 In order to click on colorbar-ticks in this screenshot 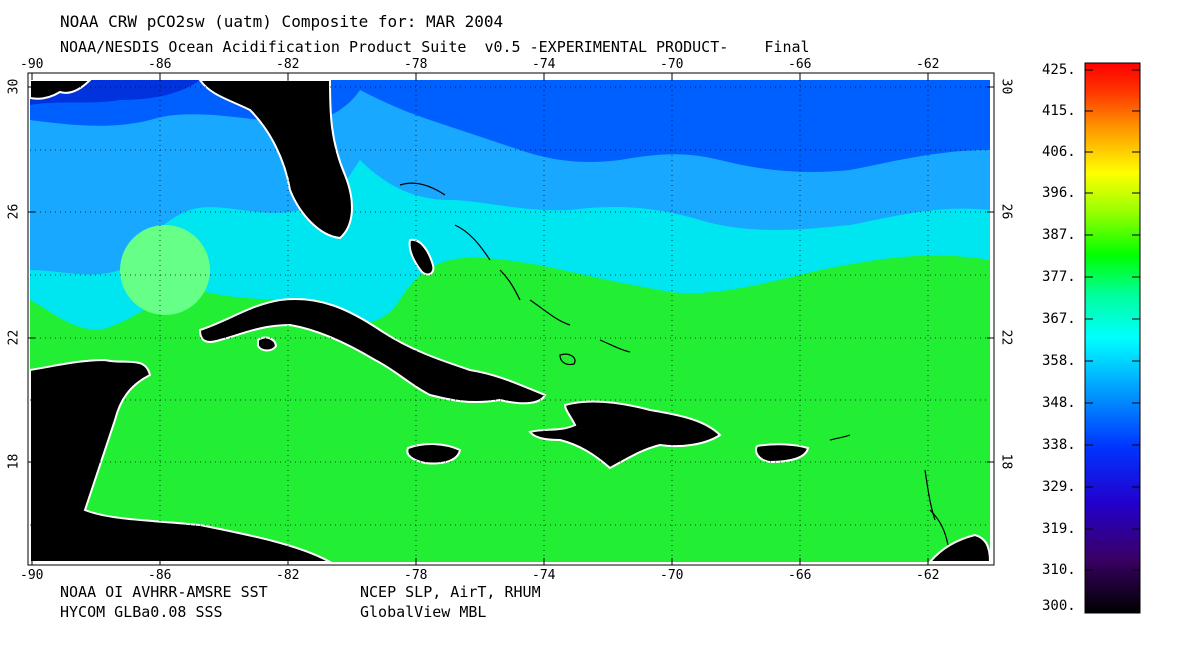, I will do `click(1112, 338)`.